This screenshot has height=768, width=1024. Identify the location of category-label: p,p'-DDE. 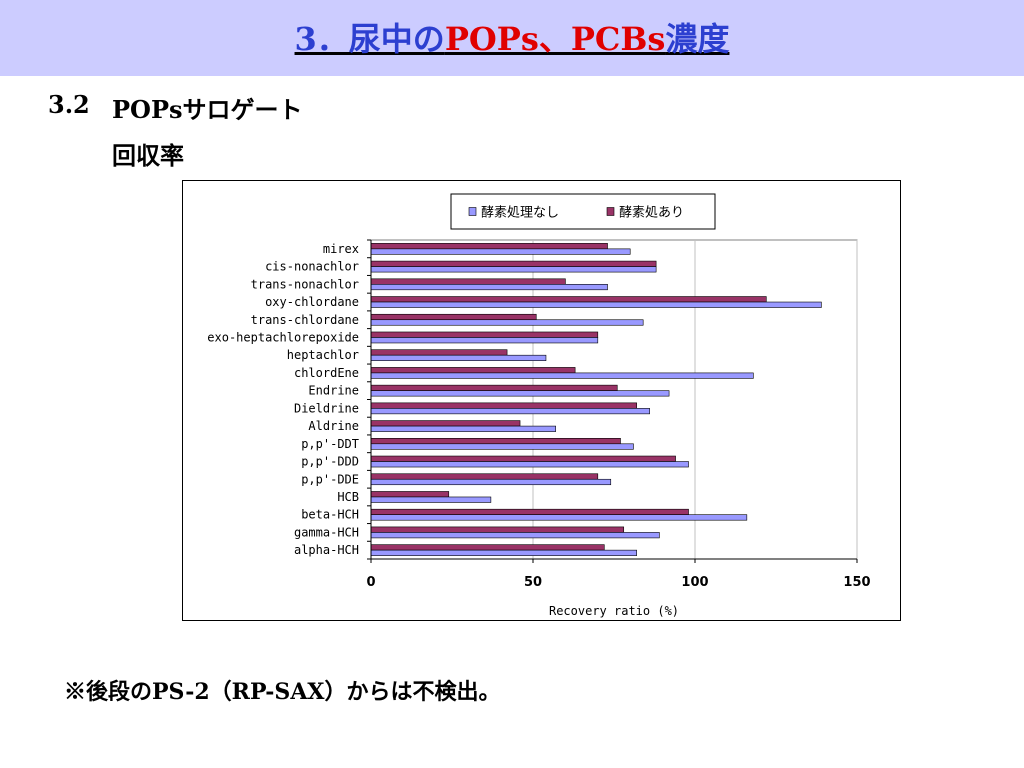
(330, 479).